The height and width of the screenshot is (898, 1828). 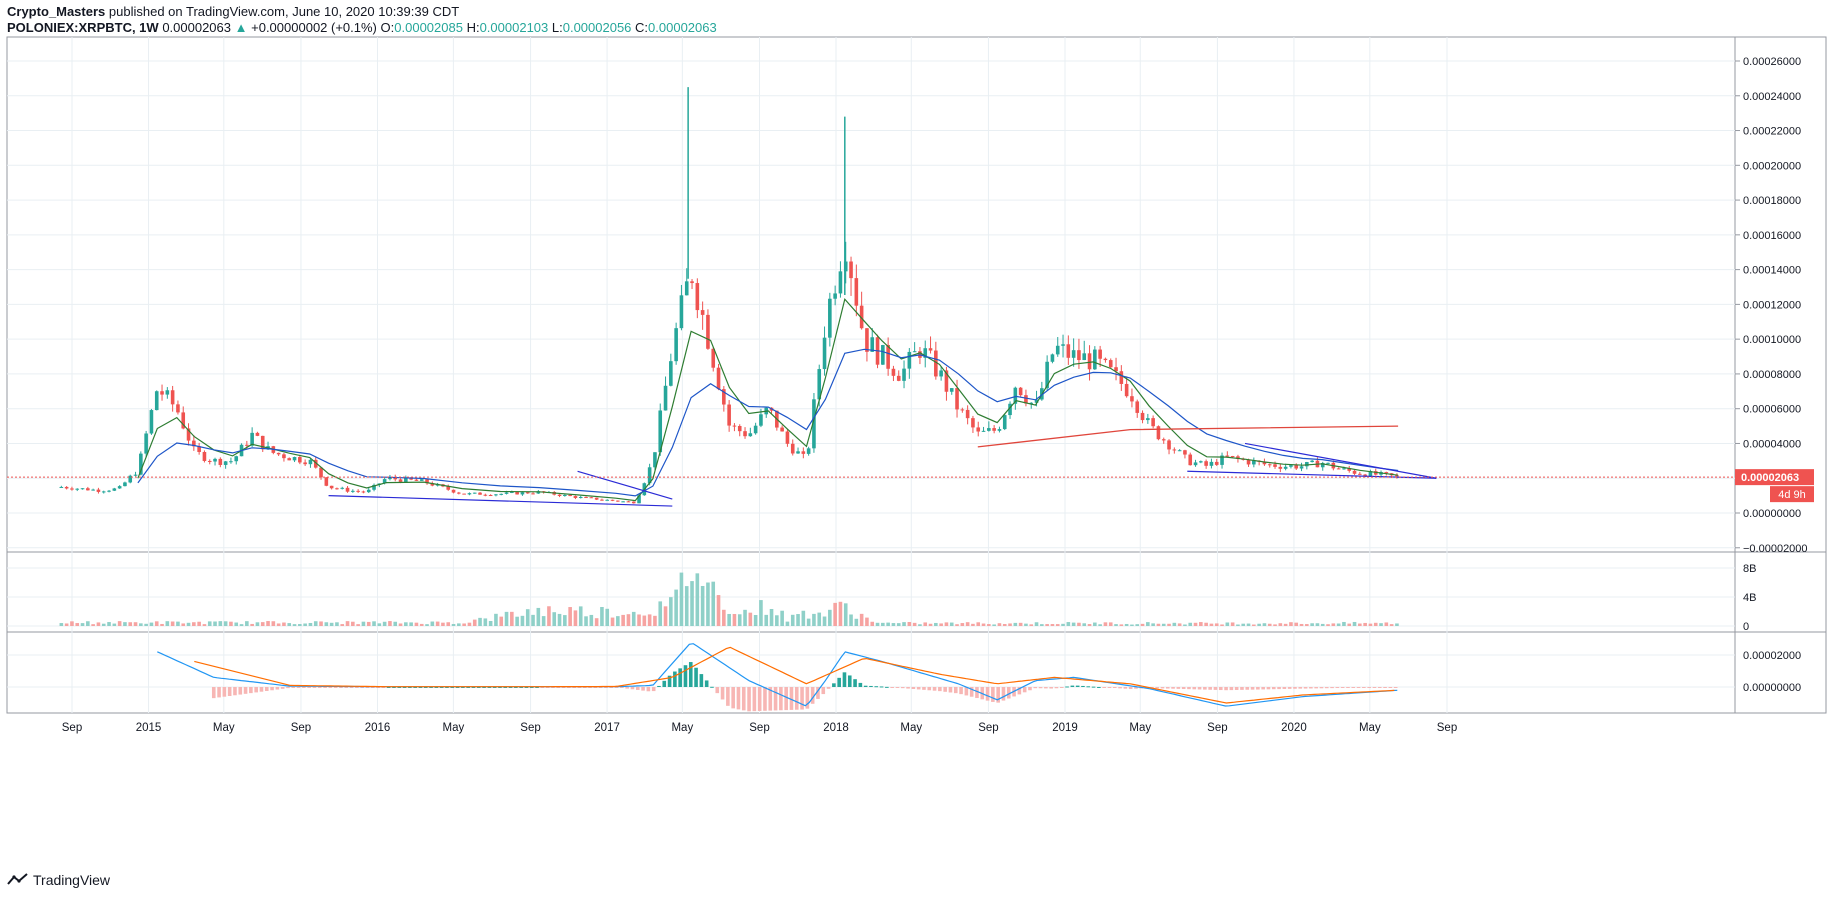 I want to click on volume-tick-label: 0, so click(x=1746, y=627).